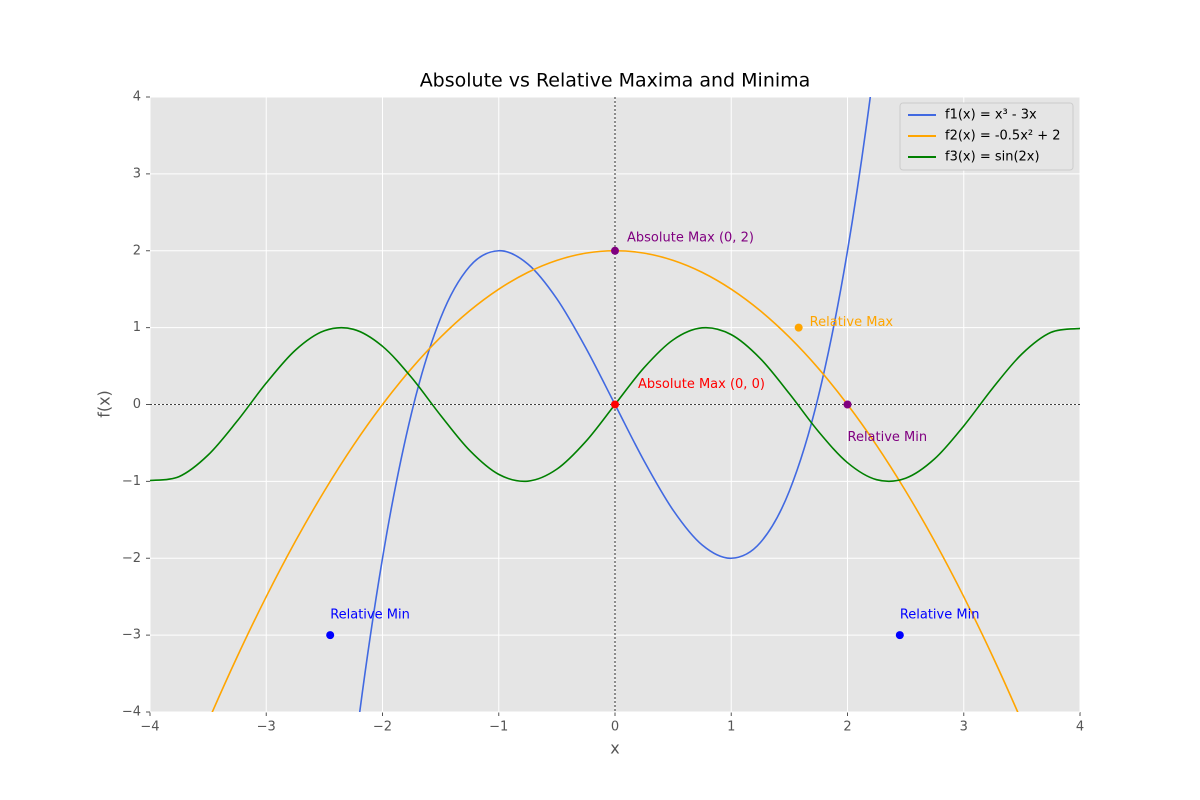  I want to click on y-tick-label: 1, so click(137, 327).